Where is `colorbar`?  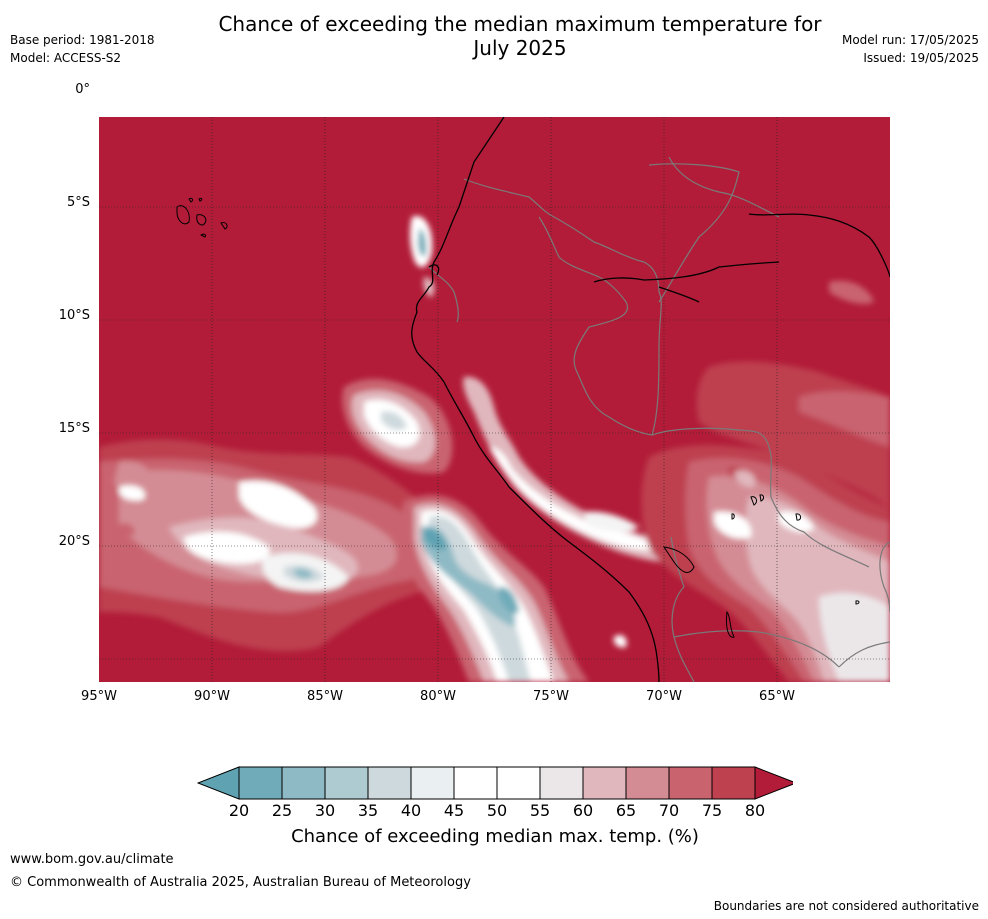
colorbar is located at coordinates (495, 783).